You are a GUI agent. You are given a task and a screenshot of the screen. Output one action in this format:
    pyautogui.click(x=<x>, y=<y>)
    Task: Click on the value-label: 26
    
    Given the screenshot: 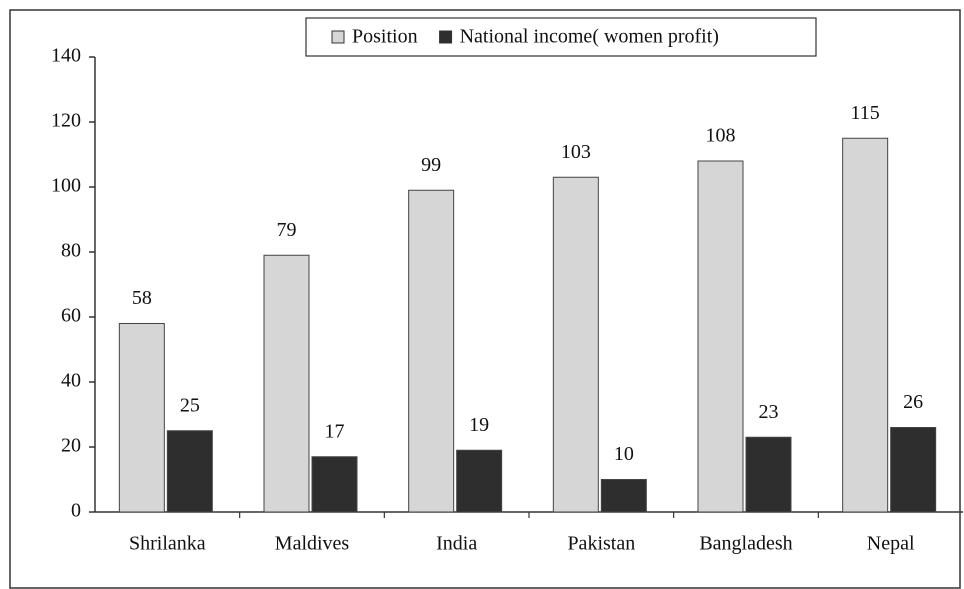 What is the action you would take?
    pyautogui.click(x=913, y=402)
    